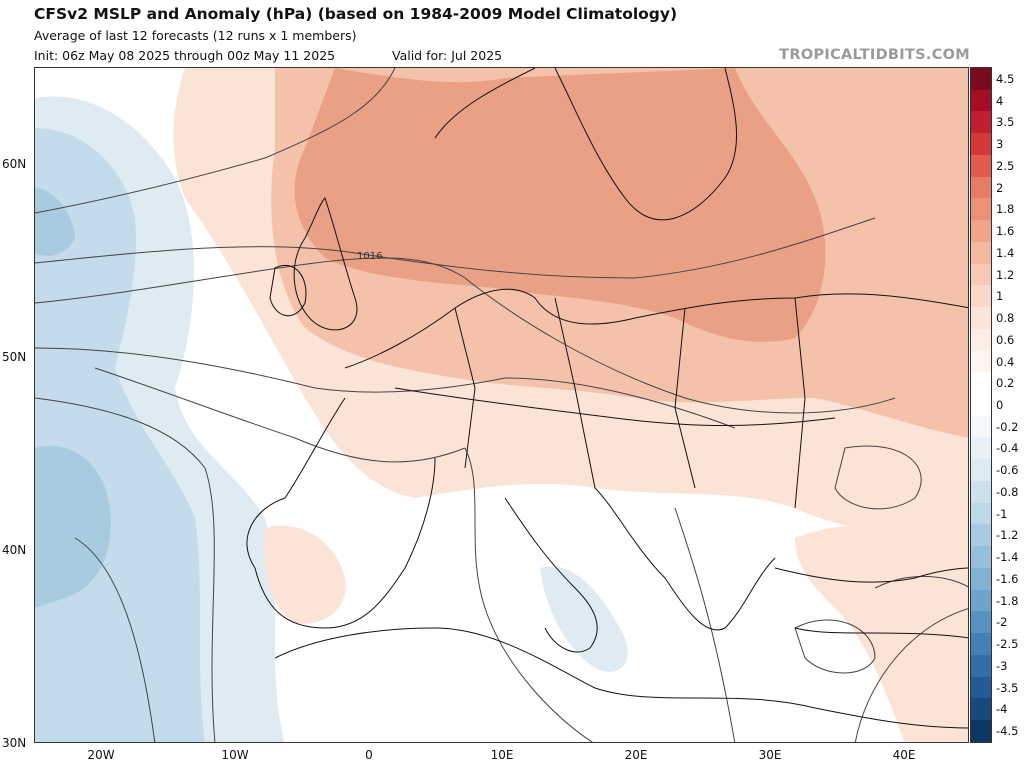 The image size is (1024, 763). What do you see at coordinates (1005, 122) in the screenshot?
I see `colorbar-tick-label: 3.5` at bounding box center [1005, 122].